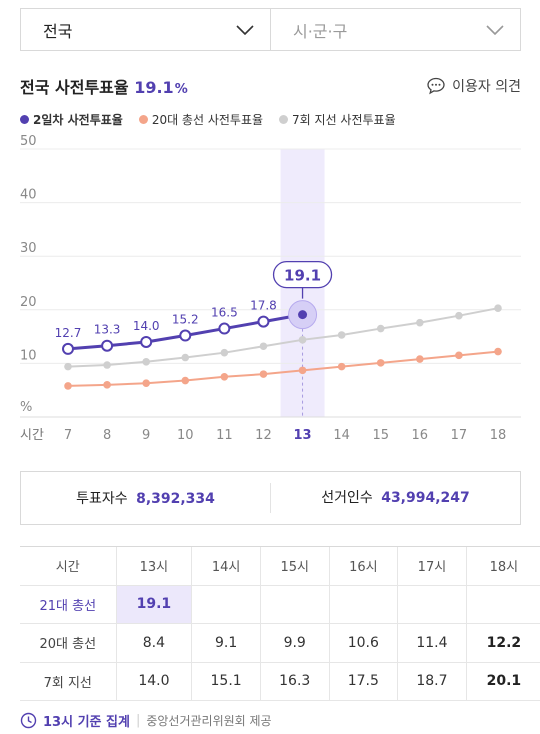  What do you see at coordinates (502, 643) in the screenshot?
I see `table-cell: 12.2` at bounding box center [502, 643].